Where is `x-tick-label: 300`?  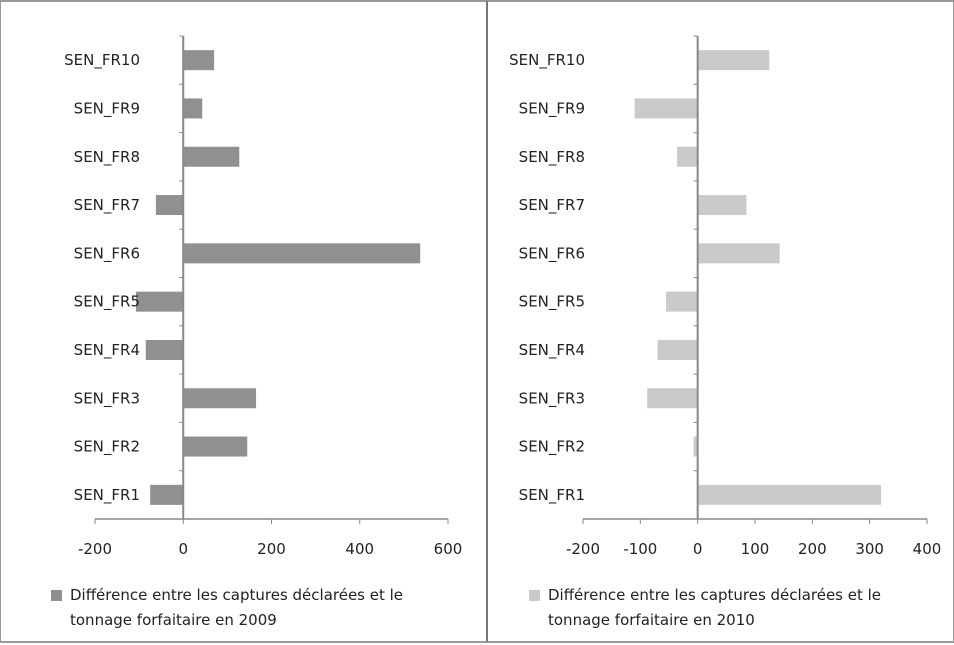
x-tick-label: 300 is located at coordinates (869, 549).